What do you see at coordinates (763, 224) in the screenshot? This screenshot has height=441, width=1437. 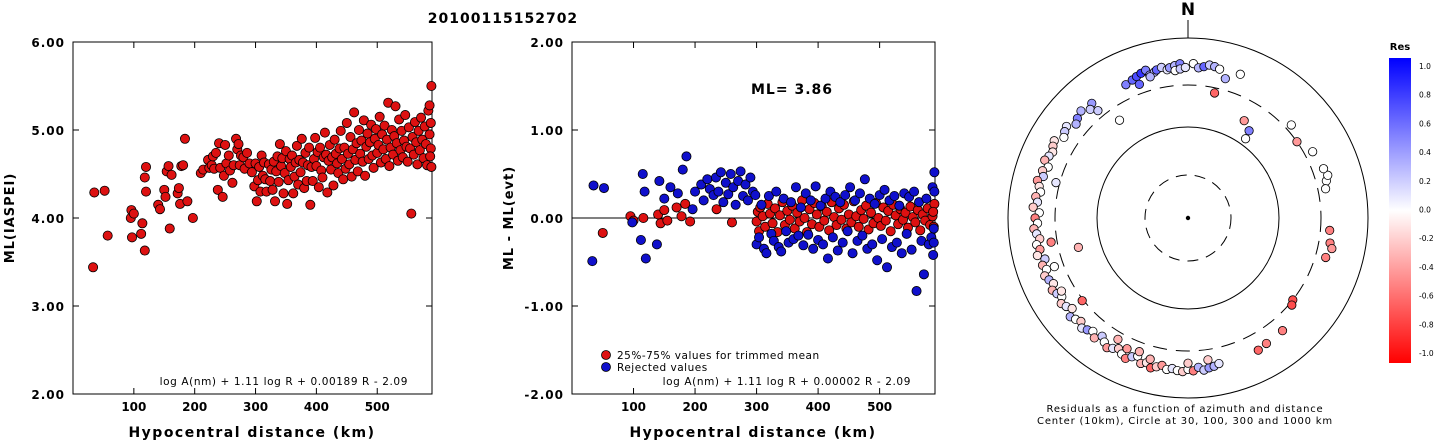 I see `data-points` at bounding box center [763, 224].